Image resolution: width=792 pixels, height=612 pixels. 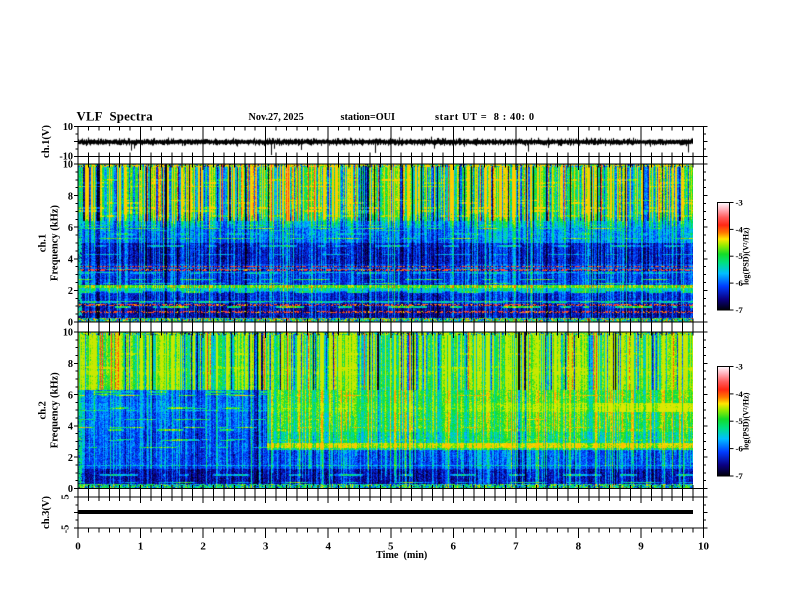 I want to click on svg-text: Nov.27, 2025, so click(x=276, y=117).